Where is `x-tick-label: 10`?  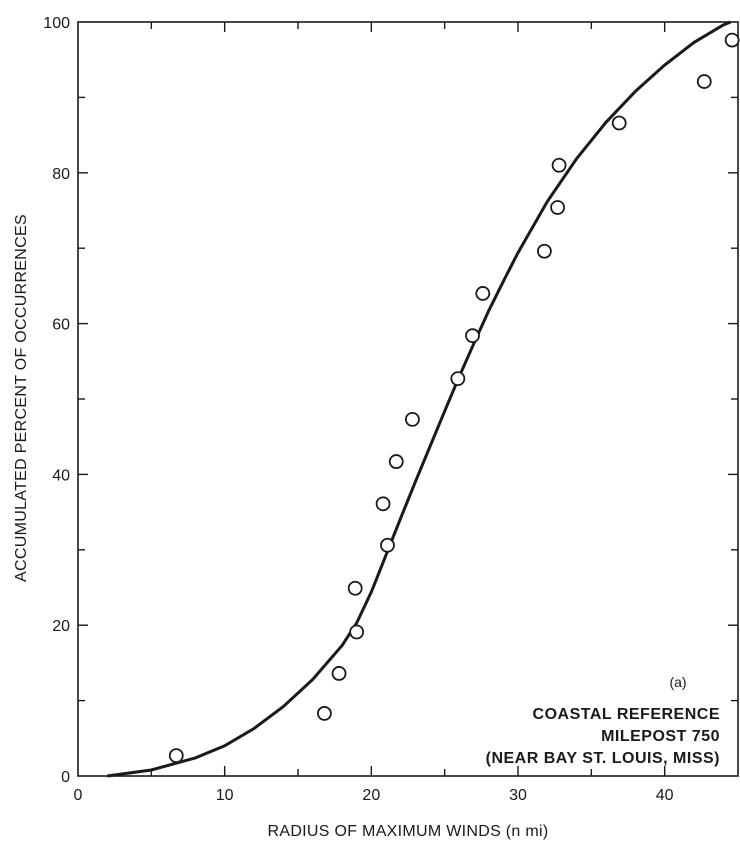 x-tick-label: 10 is located at coordinates (225, 795).